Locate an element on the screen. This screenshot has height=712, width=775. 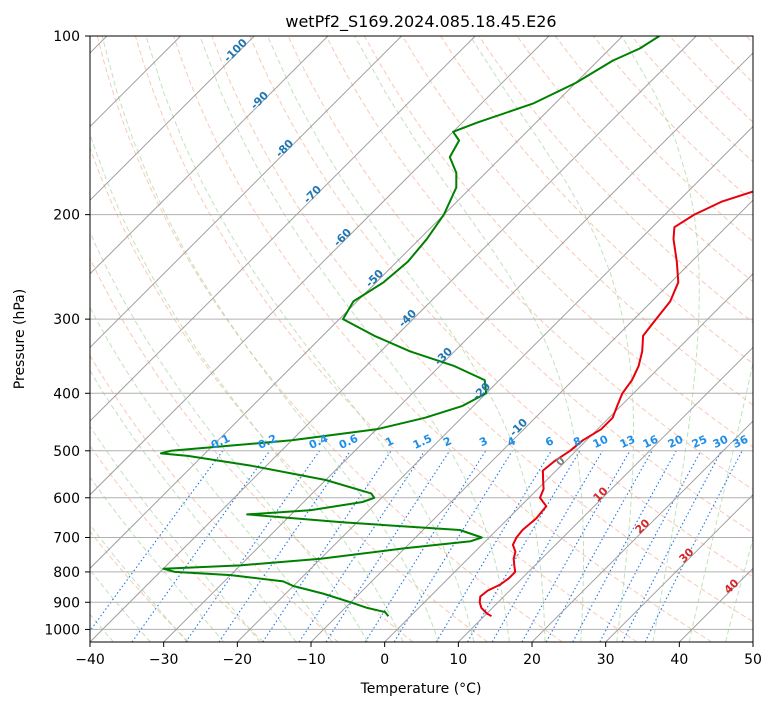
y-tick-label: 100 is located at coordinates (66, 37).